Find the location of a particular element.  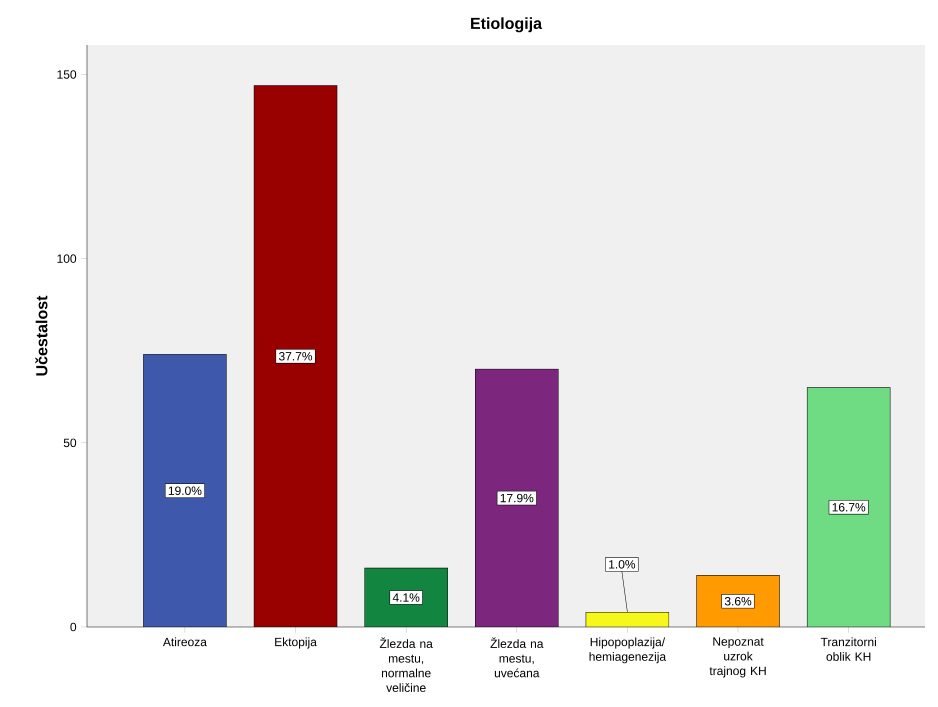

chart-title: Etiologija is located at coordinates (506, 24).